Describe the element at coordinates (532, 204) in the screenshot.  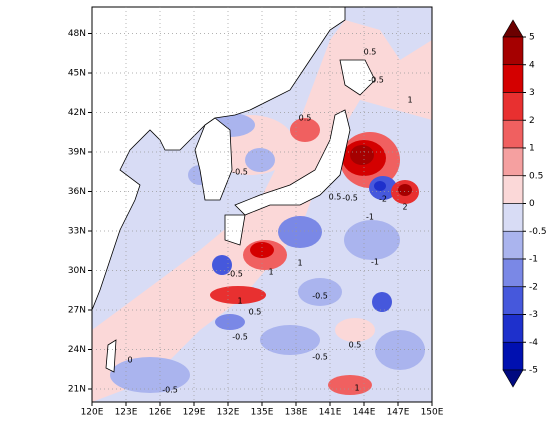
I see `colorbar-label: 0` at that location.